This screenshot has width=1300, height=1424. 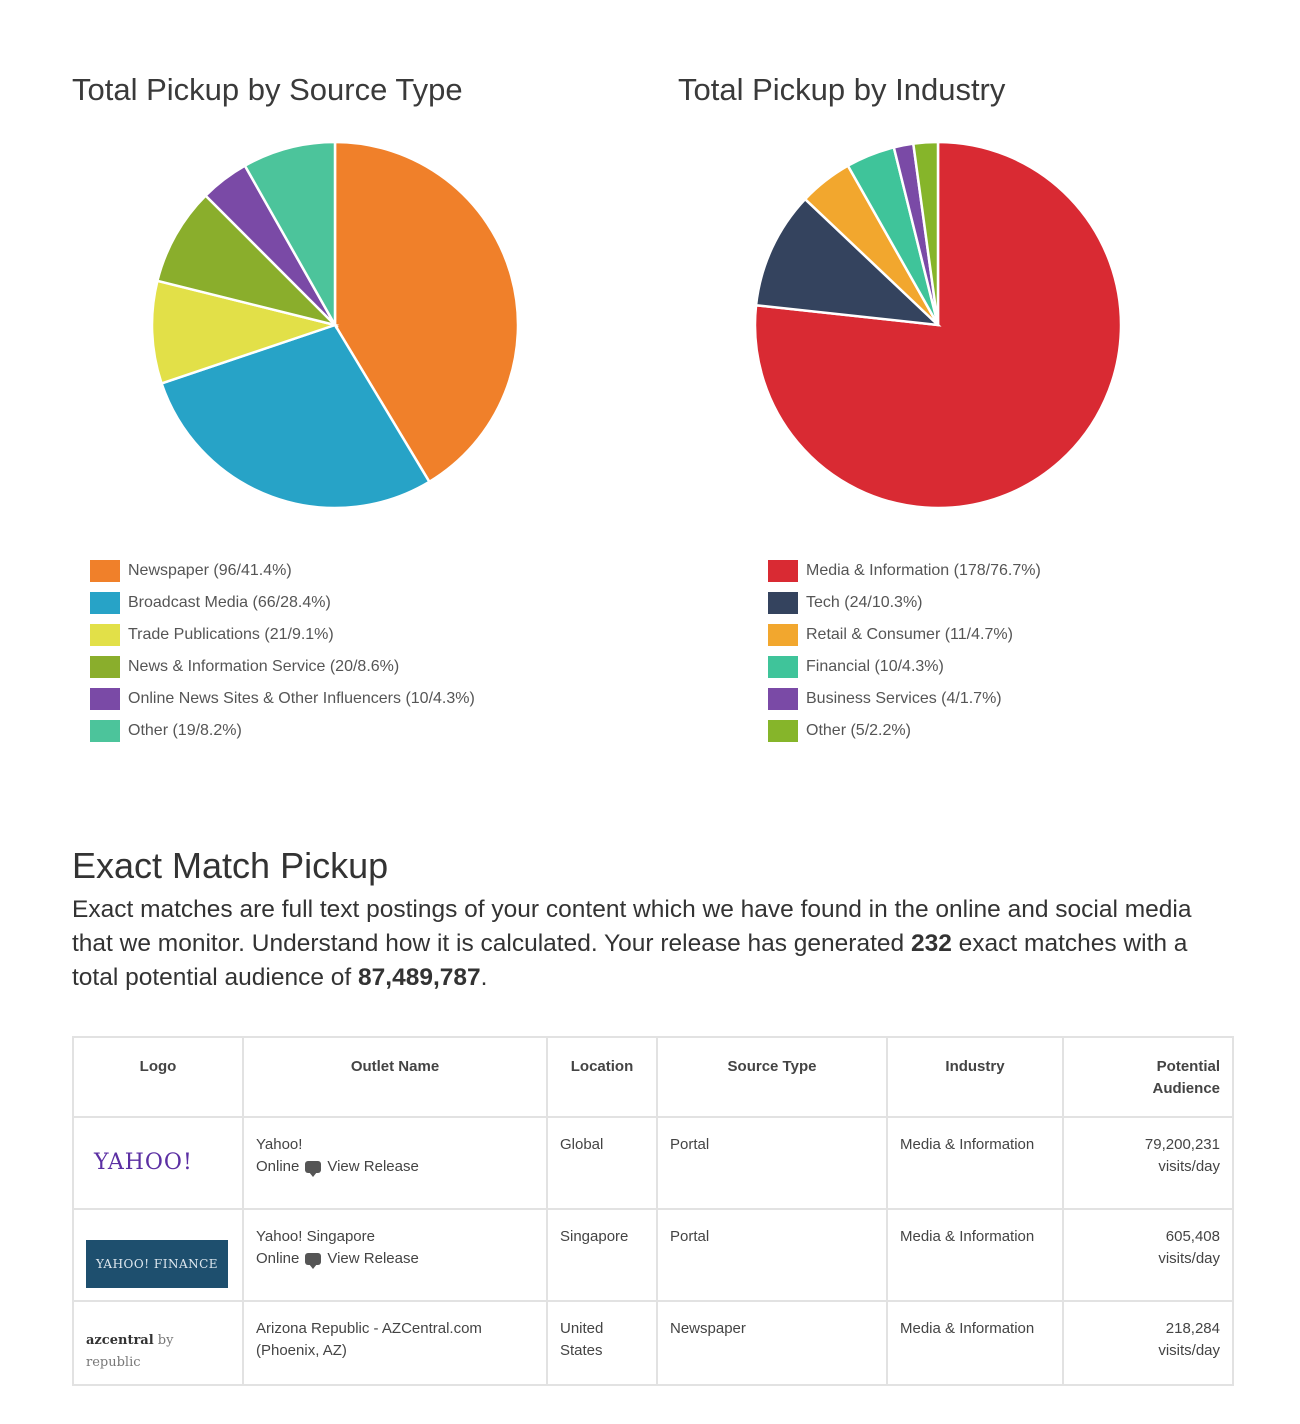 What do you see at coordinates (231, 634) in the screenshot?
I see `legend-label: Trade Publications (21/9.1%)` at bounding box center [231, 634].